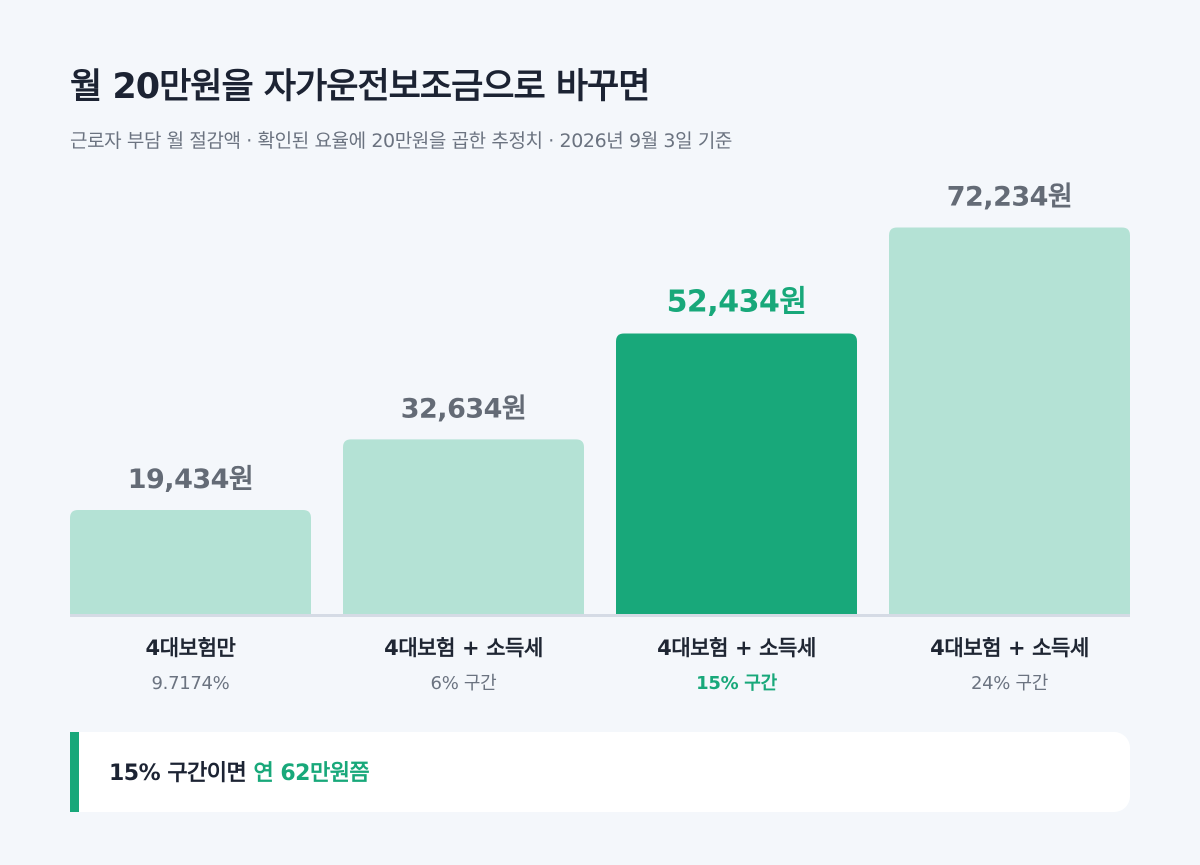 Image resolution: width=1200 pixels, height=865 pixels. I want to click on callout-text: 15% 구간이면 연 62만원쯤, so click(239, 771).